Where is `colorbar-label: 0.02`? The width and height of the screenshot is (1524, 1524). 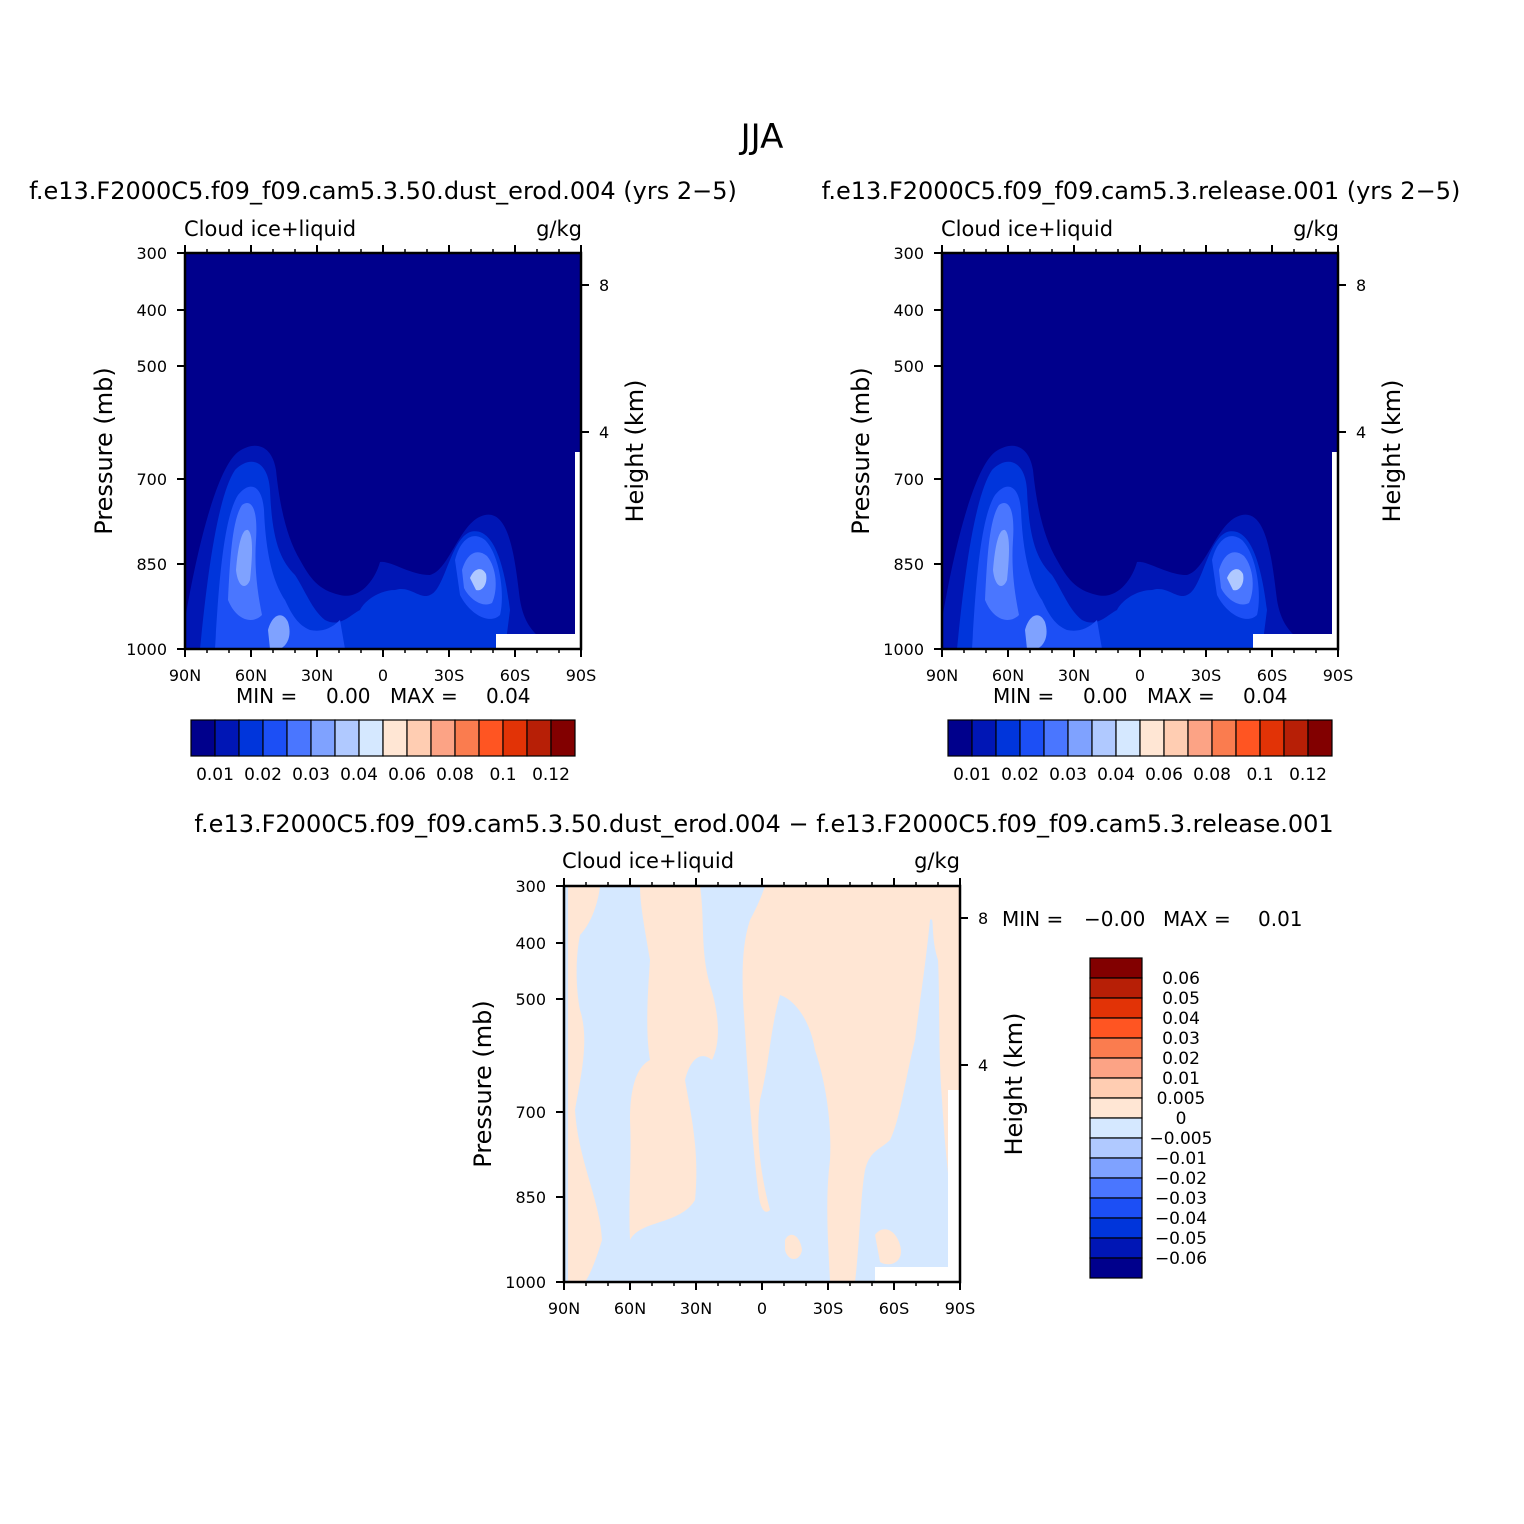
colorbar-label: 0.02 is located at coordinates (263, 775).